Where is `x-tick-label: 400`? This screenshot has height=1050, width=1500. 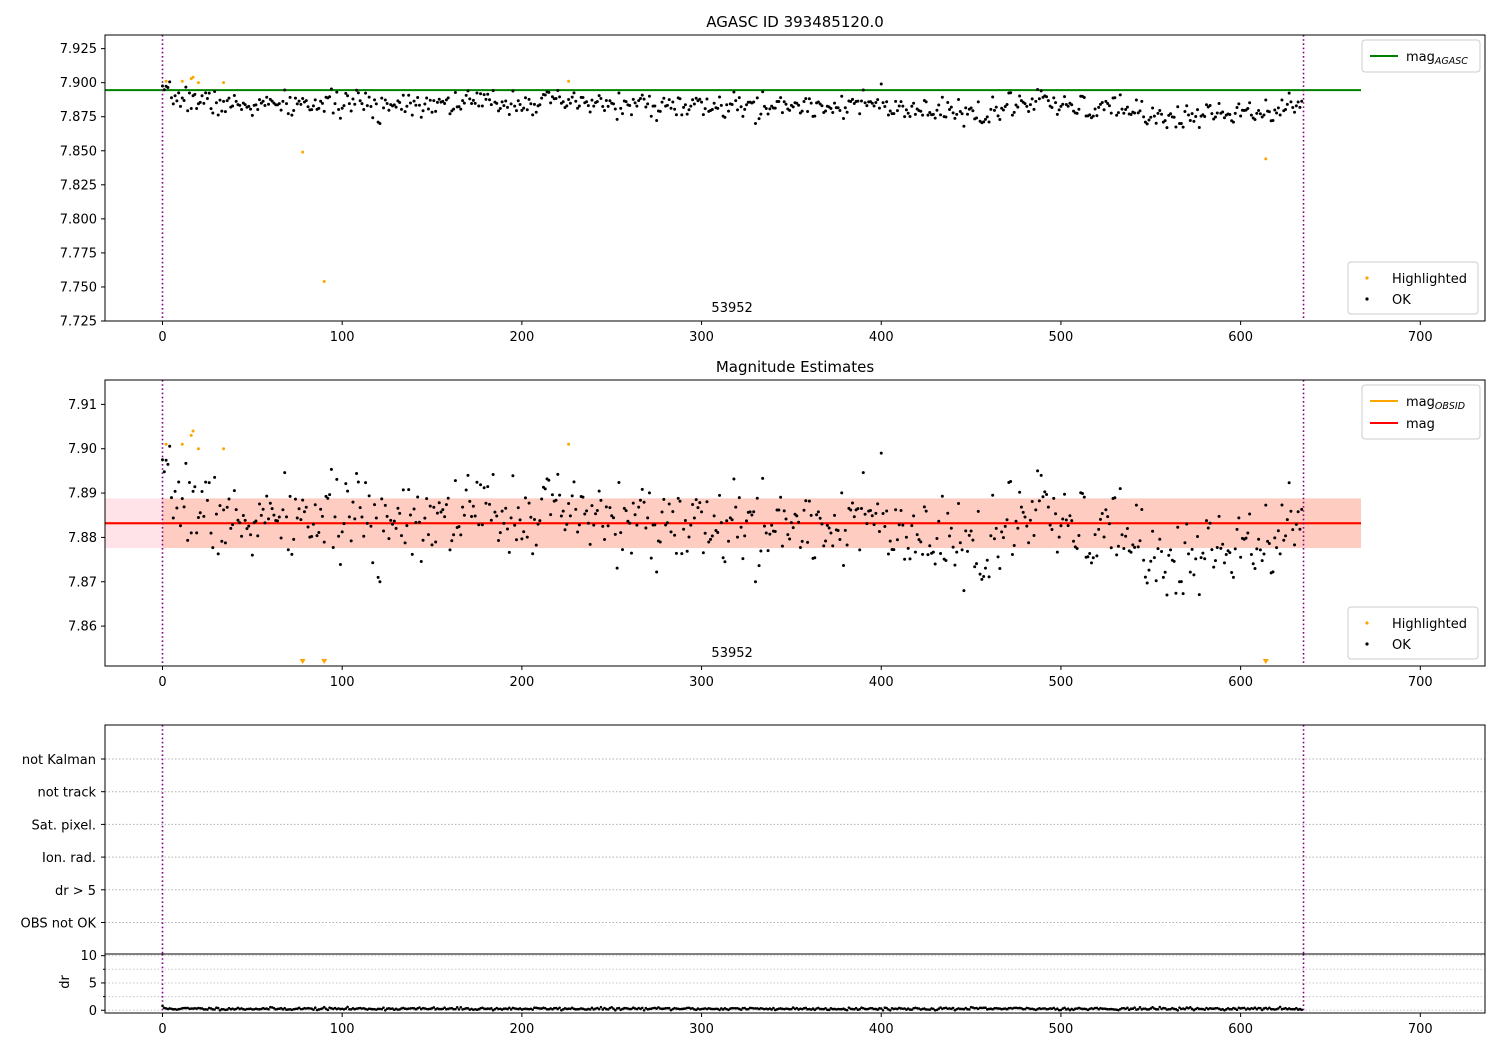 x-tick-label: 400 is located at coordinates (881, 682).